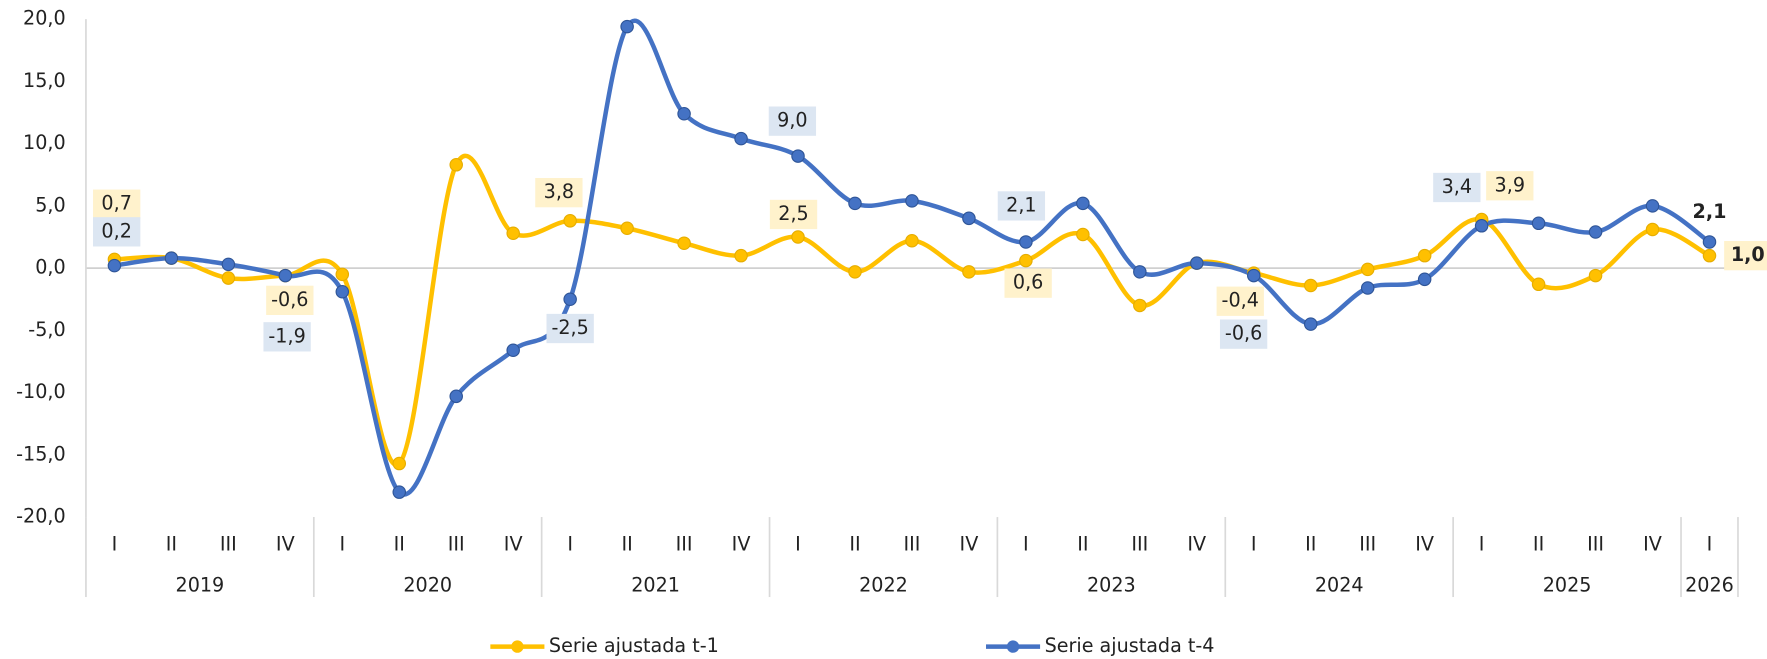 This screenshot has height=659, width=1767. I want to click on data-label: 3,4, so click(1457, 186).